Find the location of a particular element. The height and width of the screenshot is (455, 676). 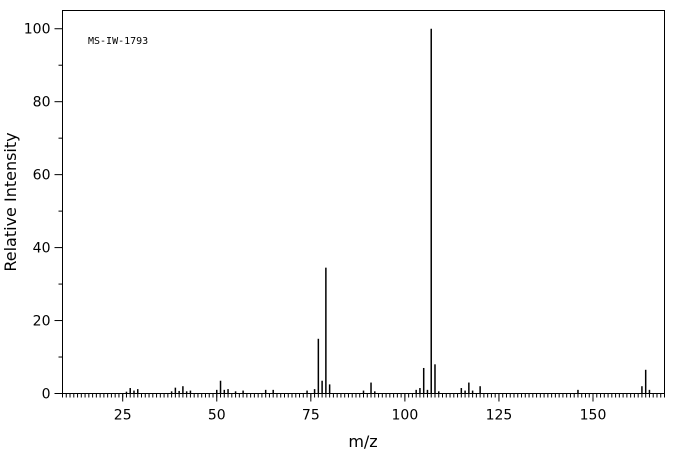

y-axis-label: Relative Intensity is located at coordinates (10, 201).